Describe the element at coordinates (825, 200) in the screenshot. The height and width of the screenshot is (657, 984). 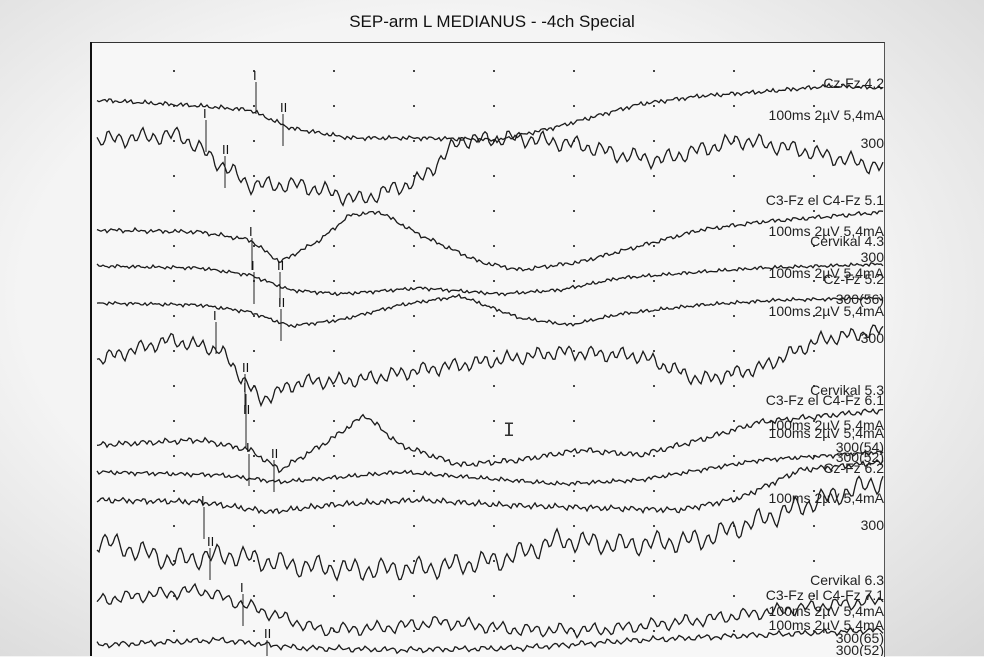
I see `channel-label: C3-Fz el C4-Fz 5.1` at that location.